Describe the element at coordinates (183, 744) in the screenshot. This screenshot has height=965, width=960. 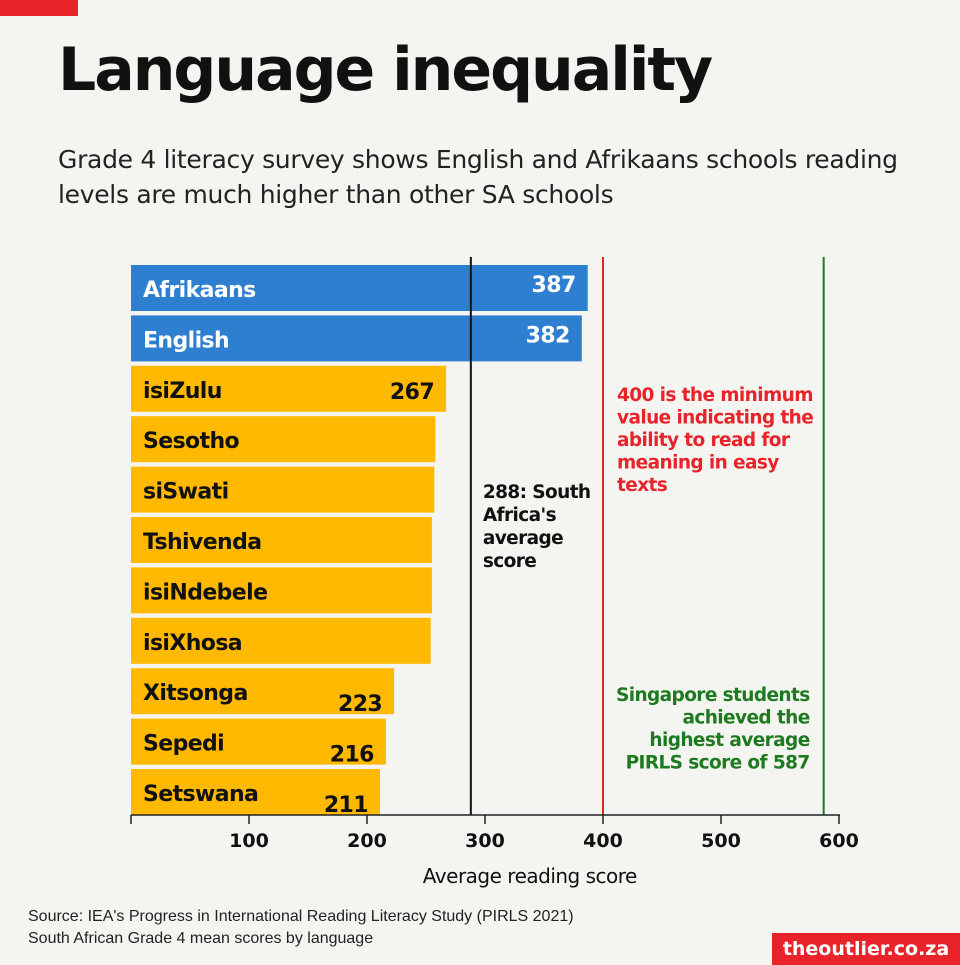
I see `bar-label-sepedi: Sepedi` at that location.